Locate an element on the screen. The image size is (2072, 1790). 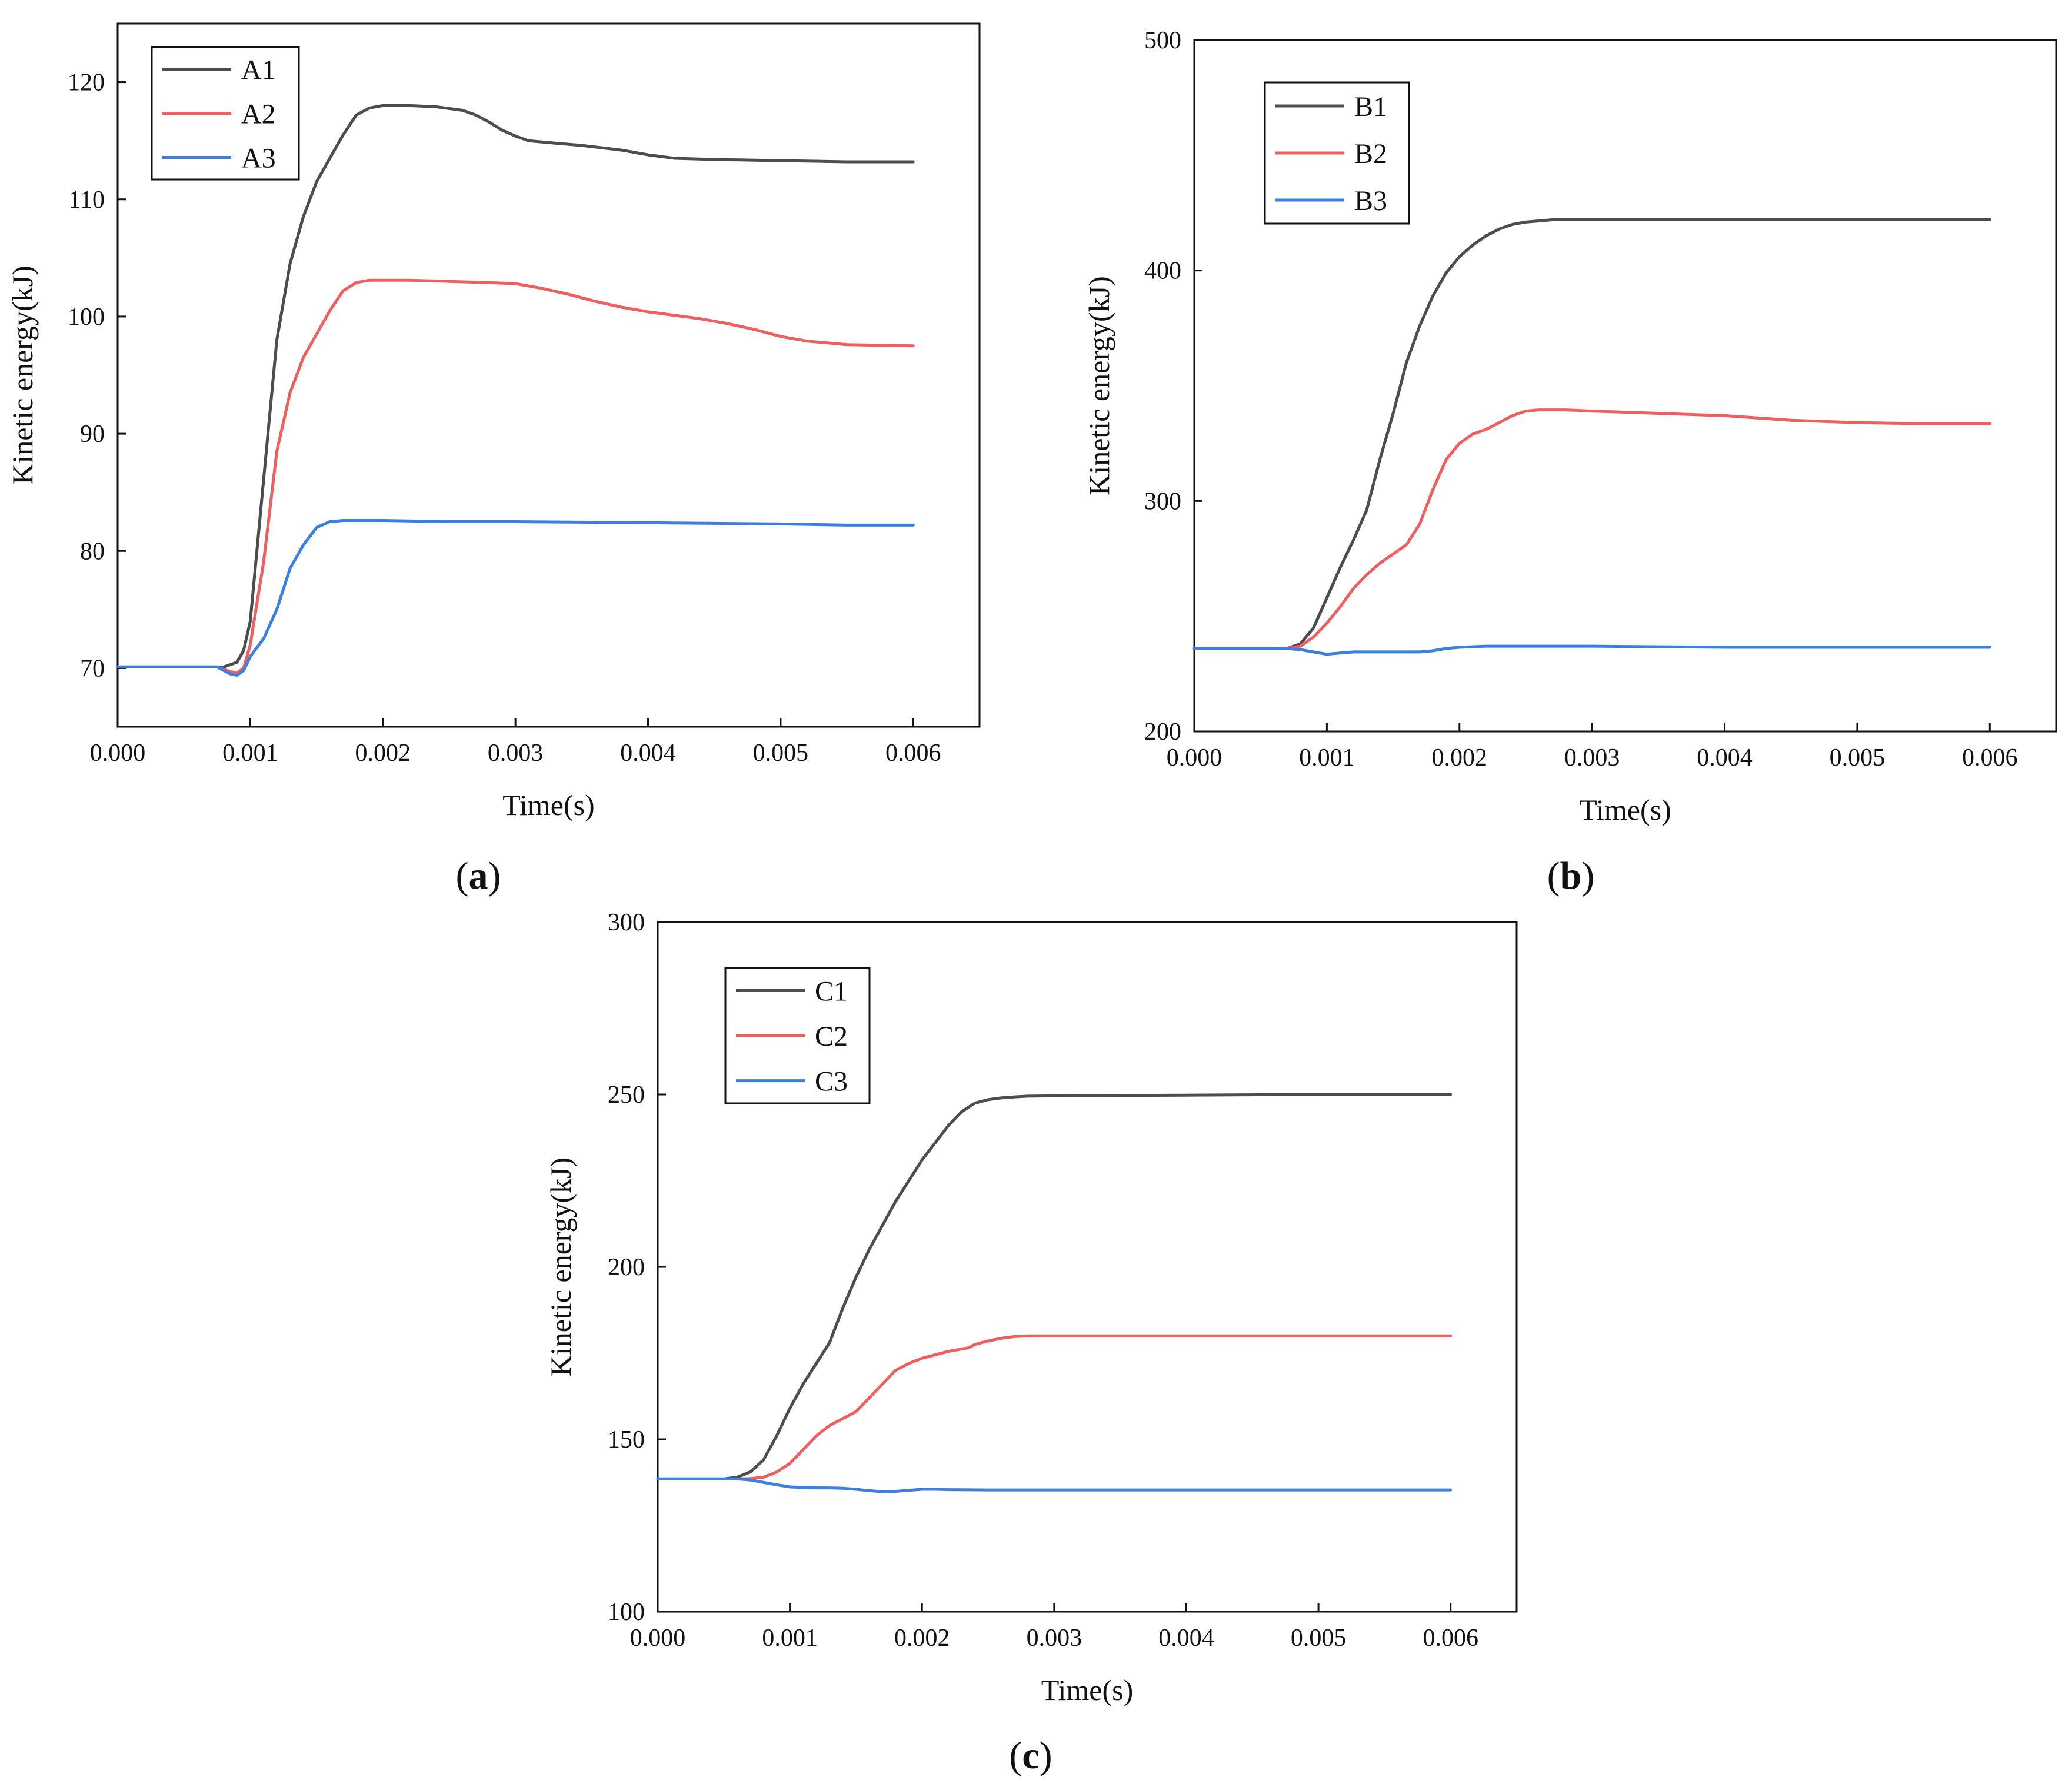
y-tick-label: 110 is located at coordinates (87, 200).